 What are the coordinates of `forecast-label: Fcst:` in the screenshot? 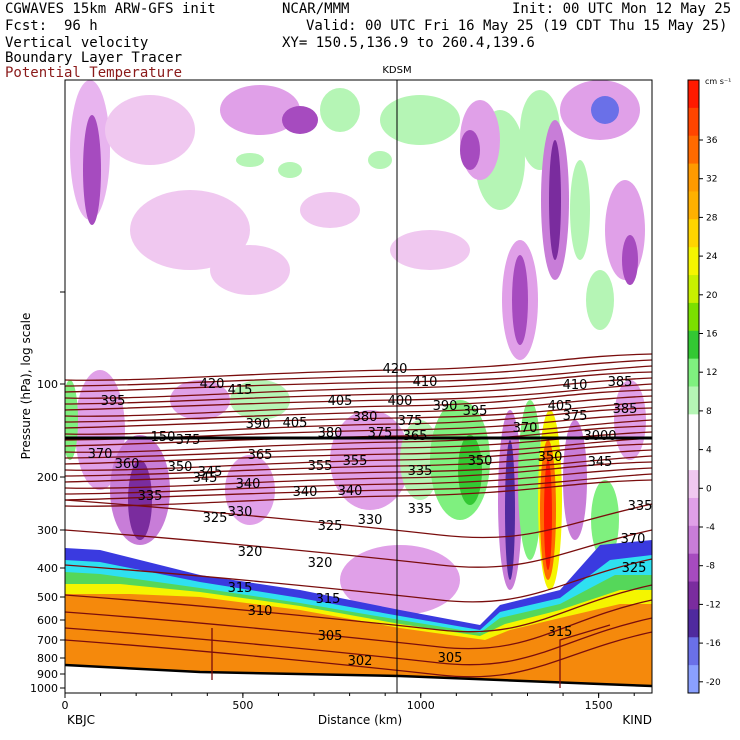 It's located at (26, 26).